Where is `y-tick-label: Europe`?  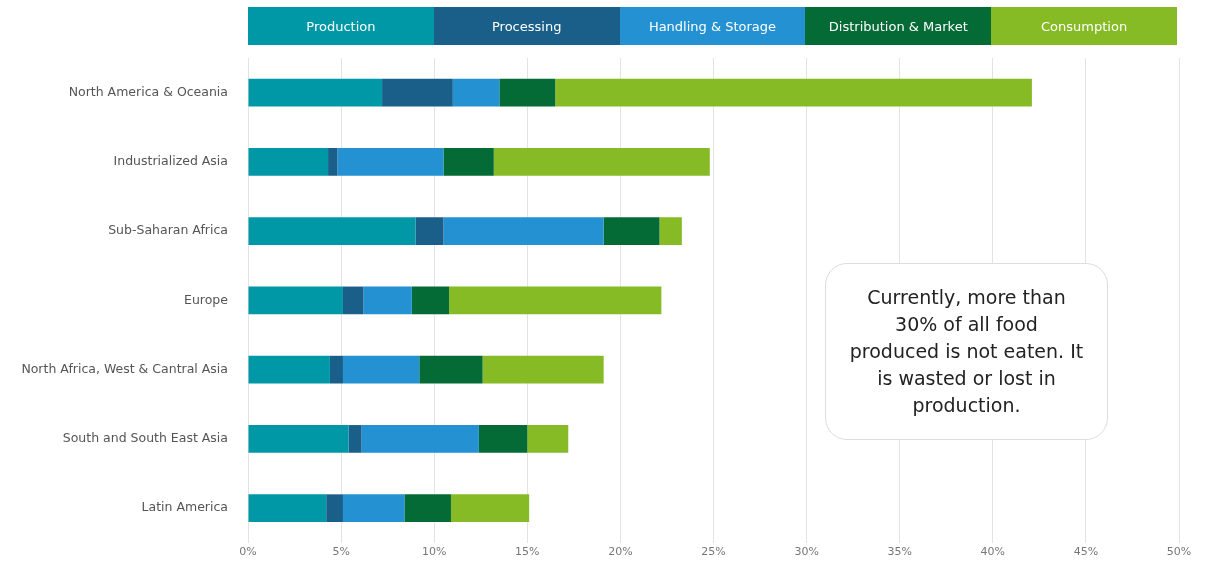
y-tick-label: Europe is located at coordinates (206, 299).